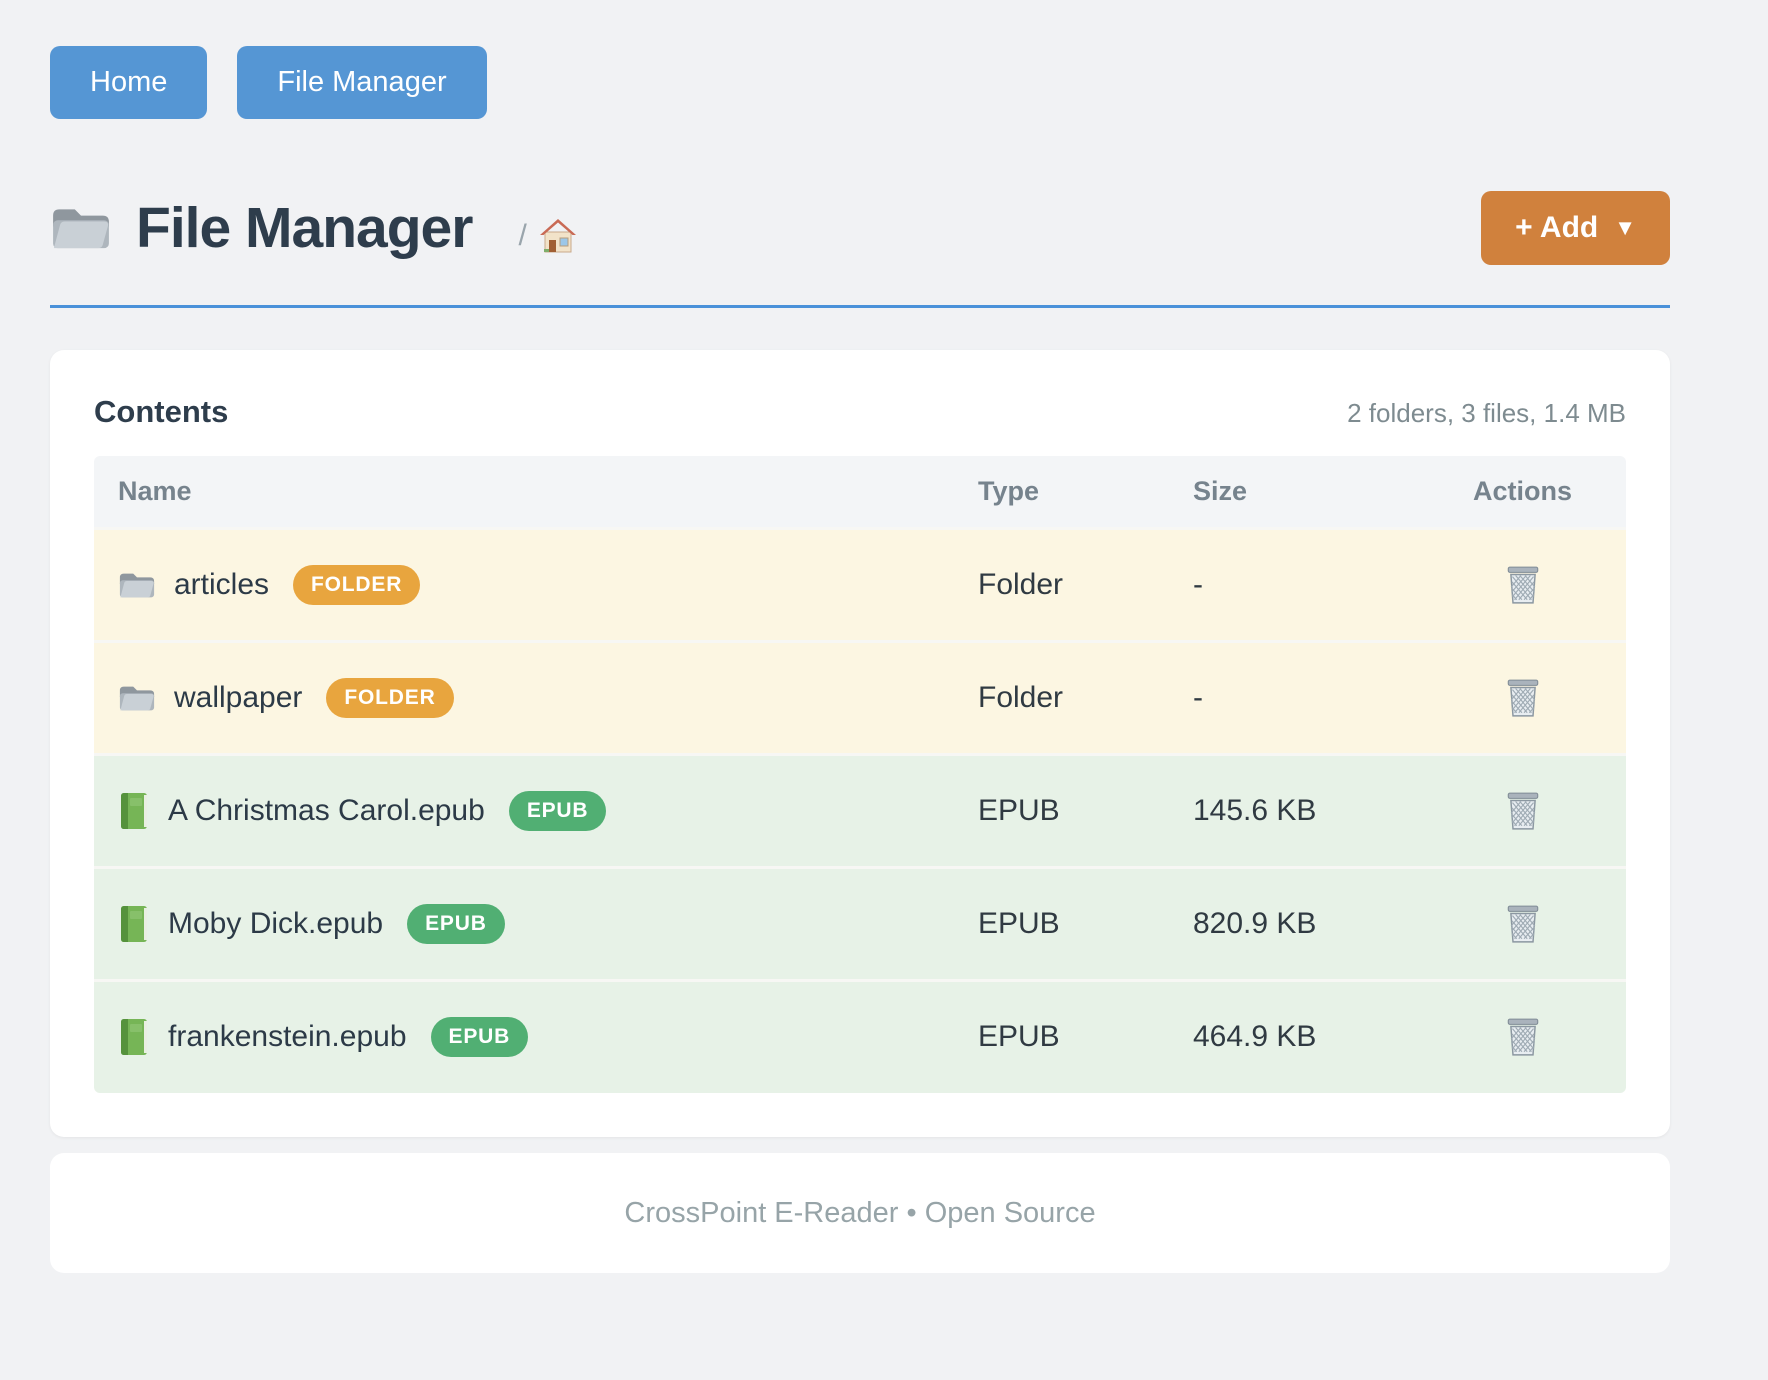  What do you see at coordinates (860, 1036) in the screenshot?
I see `table-row: frankenstein.epub EPUB EPUB 464.9 KB` at bounding box center [860, 1036].